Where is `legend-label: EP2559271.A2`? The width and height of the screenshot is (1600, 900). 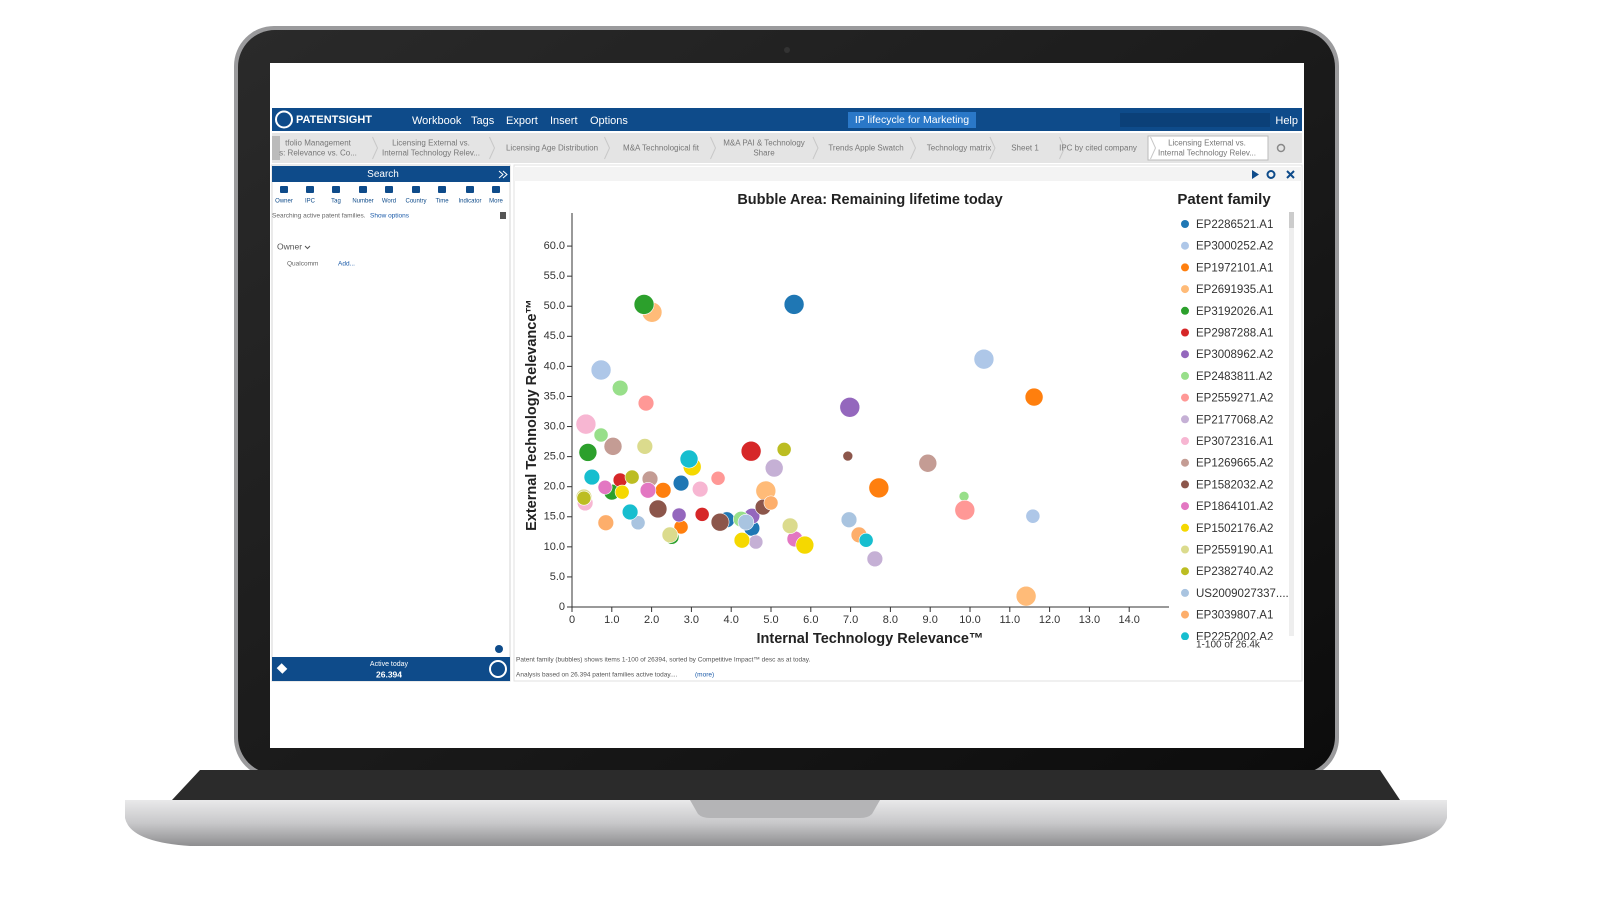 legend-label: EP2559271.A2 is located at coordinates (1234, 399).